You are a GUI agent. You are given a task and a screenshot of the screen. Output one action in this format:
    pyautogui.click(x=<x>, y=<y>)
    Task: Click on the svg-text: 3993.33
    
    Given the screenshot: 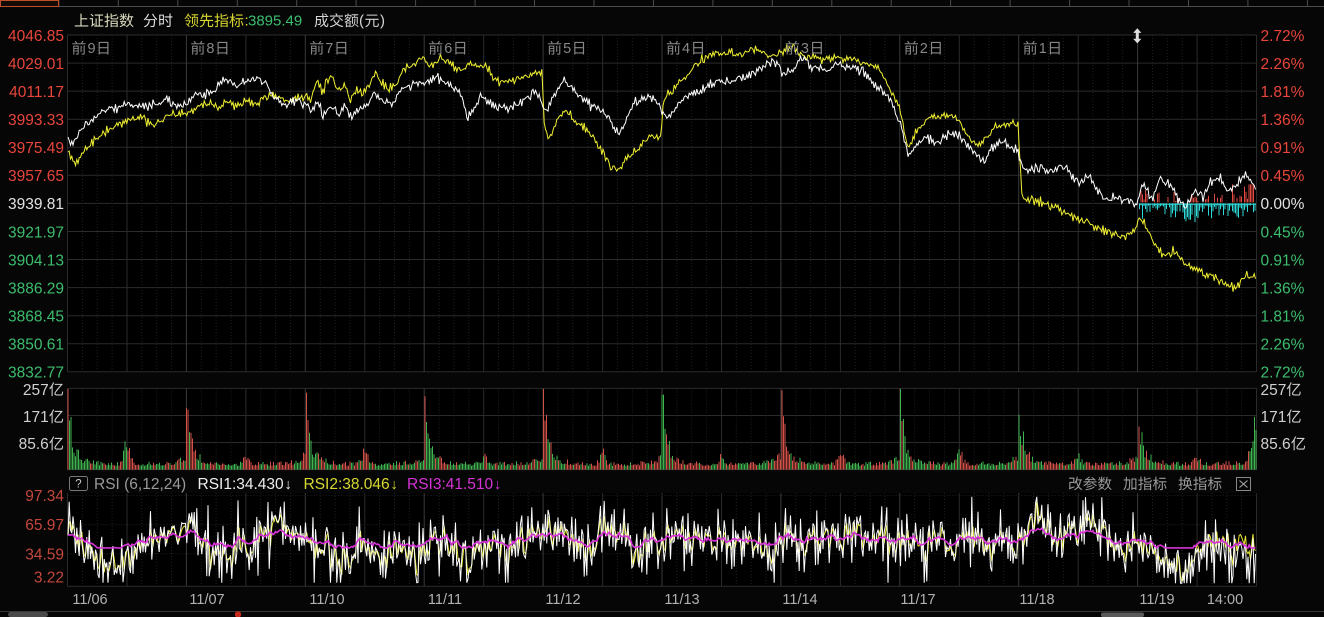 What is the action you would take?
    pyautogui.click(x=36, y=120)
    